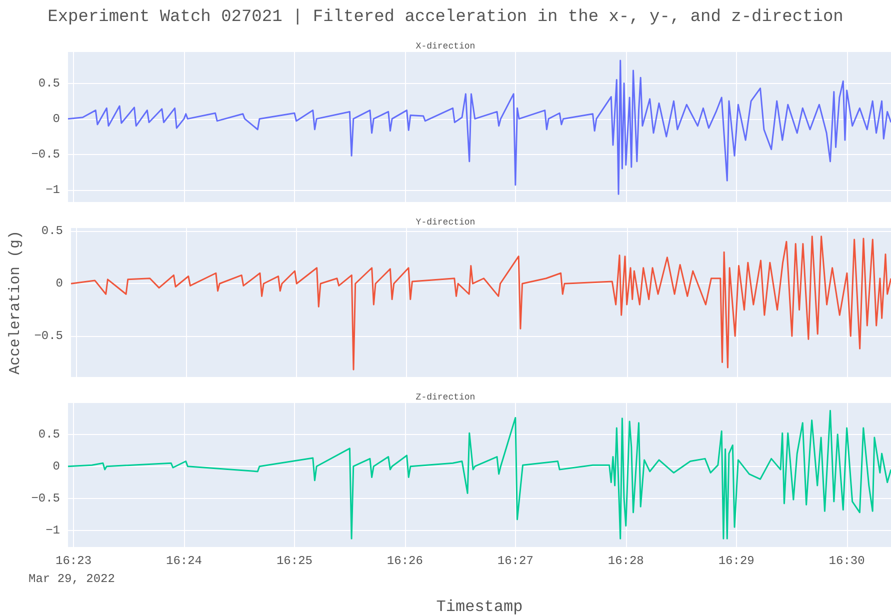 This screenshot has width=891, height=616. What do you see at coordinates (515, 561) in the screenshot?
I see `x-tick-label: 16:27` at bounding box center [515, 561].